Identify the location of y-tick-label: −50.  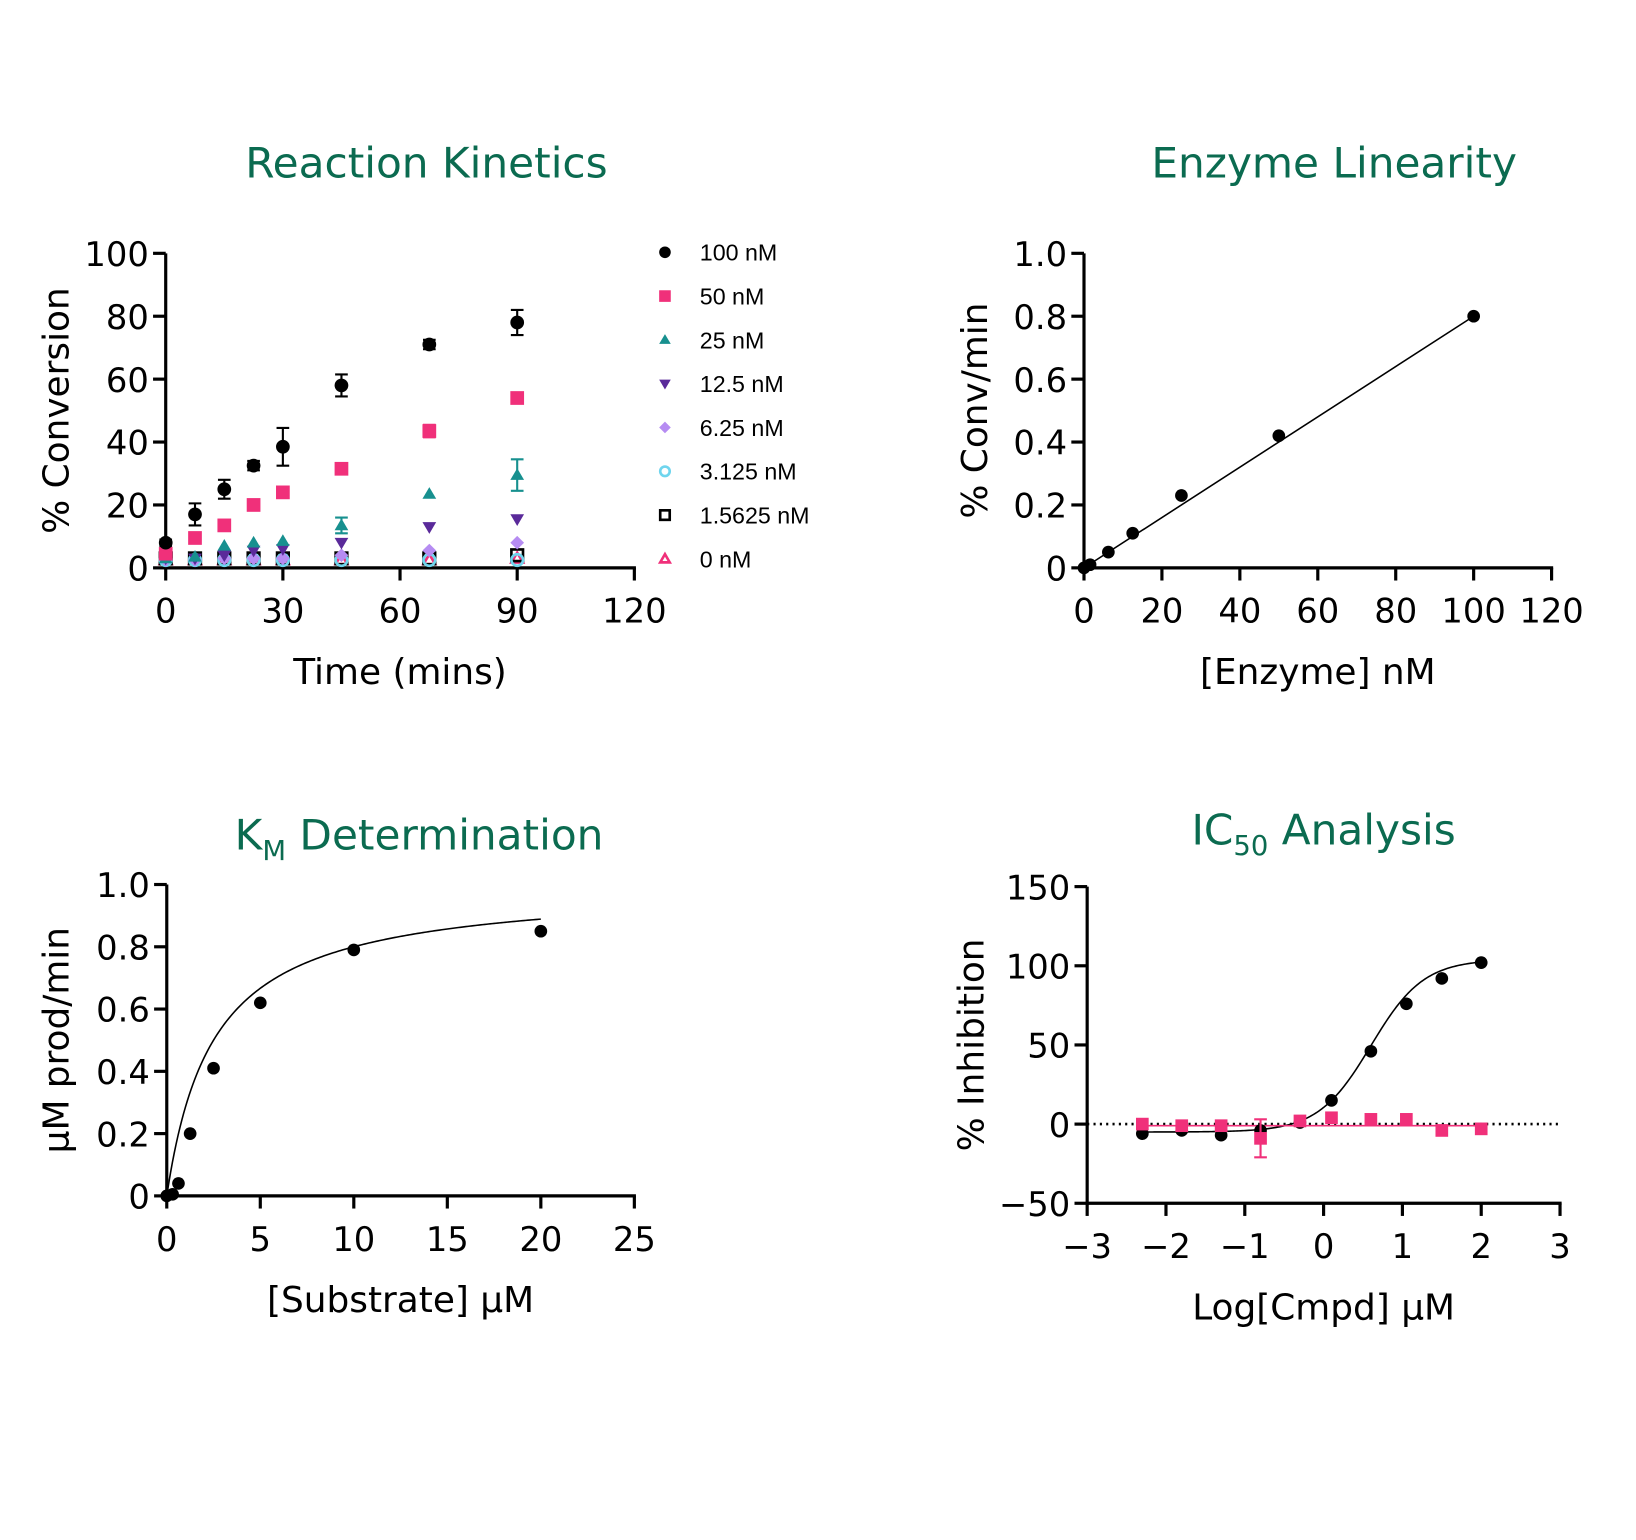
(1034, 1204).